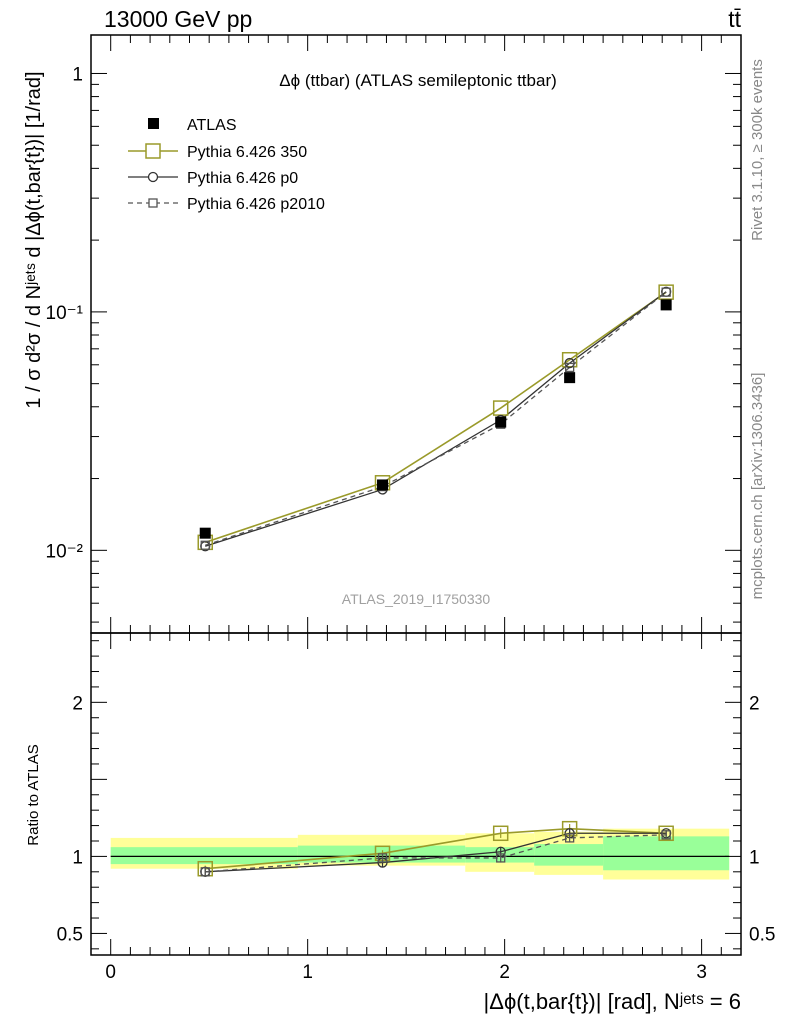 This screenshot has width=786, height=1029. What do you see at coordinates (762, 934) in the screenshot?
I see `ratio-y-tick-label-right: 0.5` at bounding box center [762, 934].